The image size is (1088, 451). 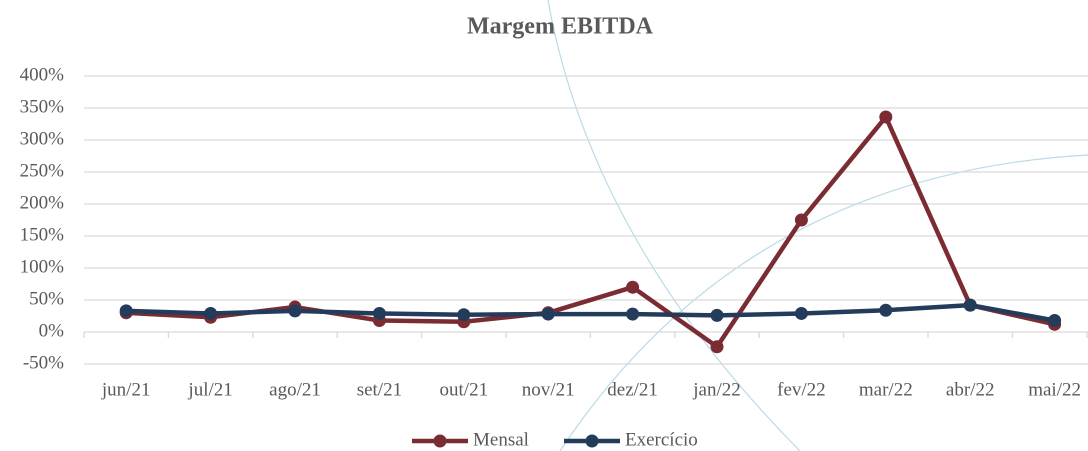 What do you see at coordinates (209, 389) in the screenshot?
I see `x-tick-label: jul/21` at bounding box center [209, 389].